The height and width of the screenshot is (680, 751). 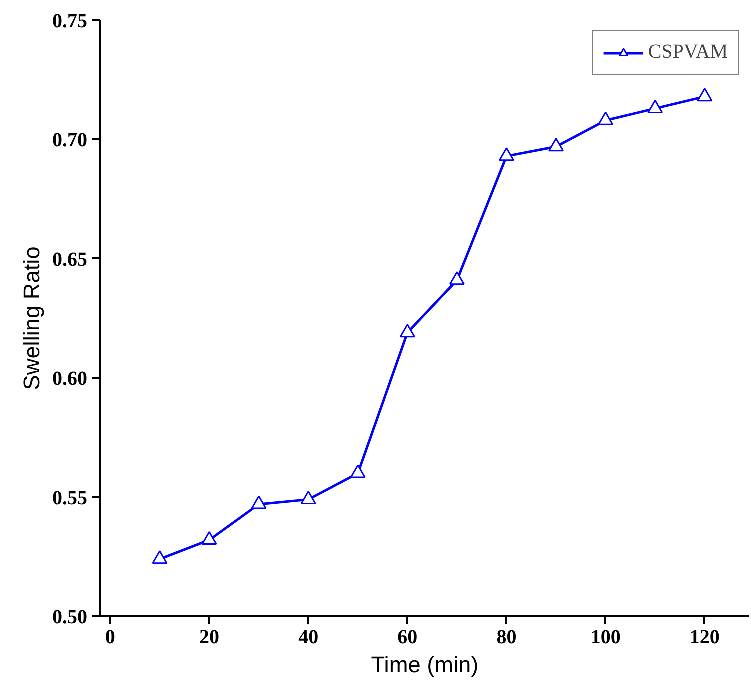 I want to click on x-tick-label: 100, so click(x=605, y=637).